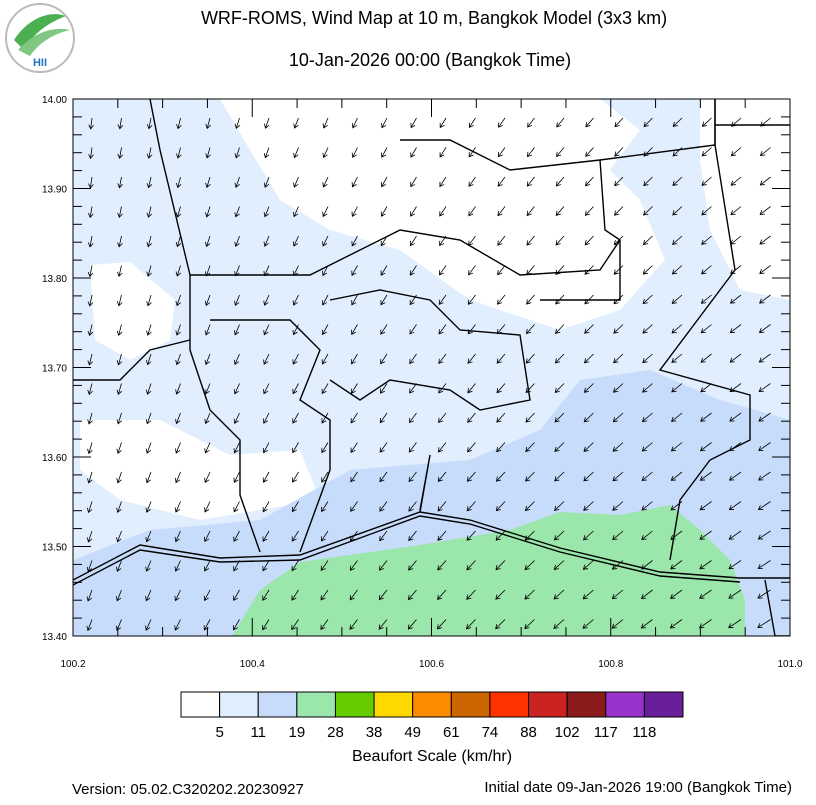 The width and height of the screenshot is (816, 805). I want to click on colorbar-tick-label: 118, so click(644, 732).